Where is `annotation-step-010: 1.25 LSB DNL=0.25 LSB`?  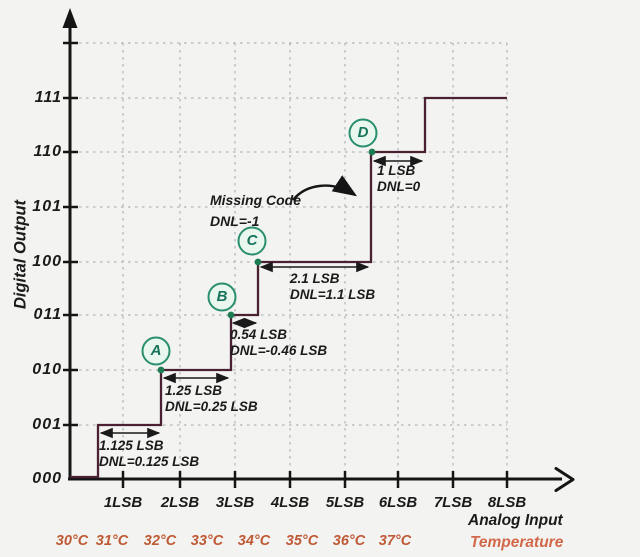
annotation-step-010: 1.25 LSB DNL=0.25 LSB is located at coordinates (211, 399).